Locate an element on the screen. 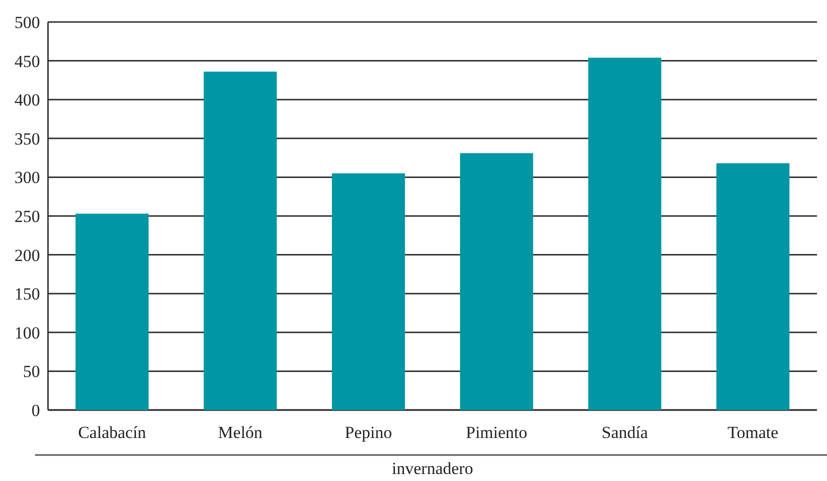 The image size is (827, 481). y-tick-label: 400 is located at coordinates (27, 100).